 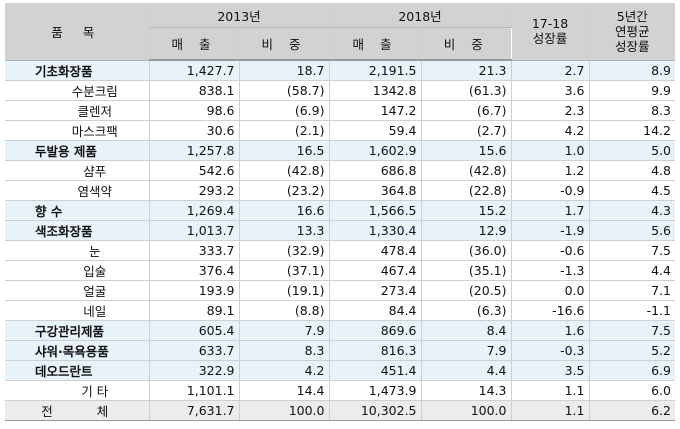 What do you see at coordinates (194, 230) in the screenshot?
I see `sales-2013-cell: 1,013.7` at bounding box center [194, 230].